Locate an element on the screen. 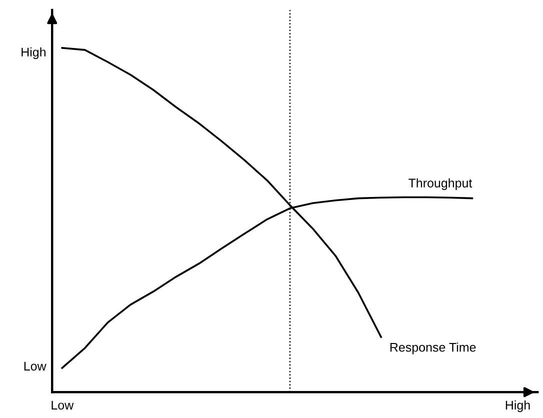 Image resolution: width=543 pixels, height=418 pixels. text: Low is located at coordinates (35, 366).